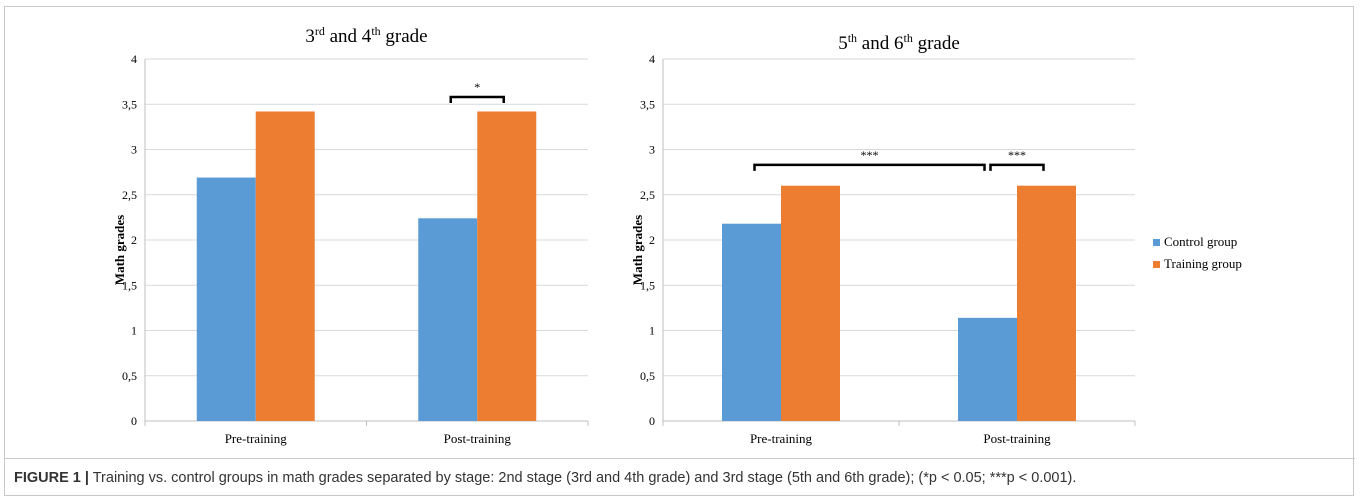 The image size is (1360, 502). What do you see at coordinates (129, 376) in the screenshot?
I see `chart1-y-tick-label: 0,5` at bounding box center [129, 376].